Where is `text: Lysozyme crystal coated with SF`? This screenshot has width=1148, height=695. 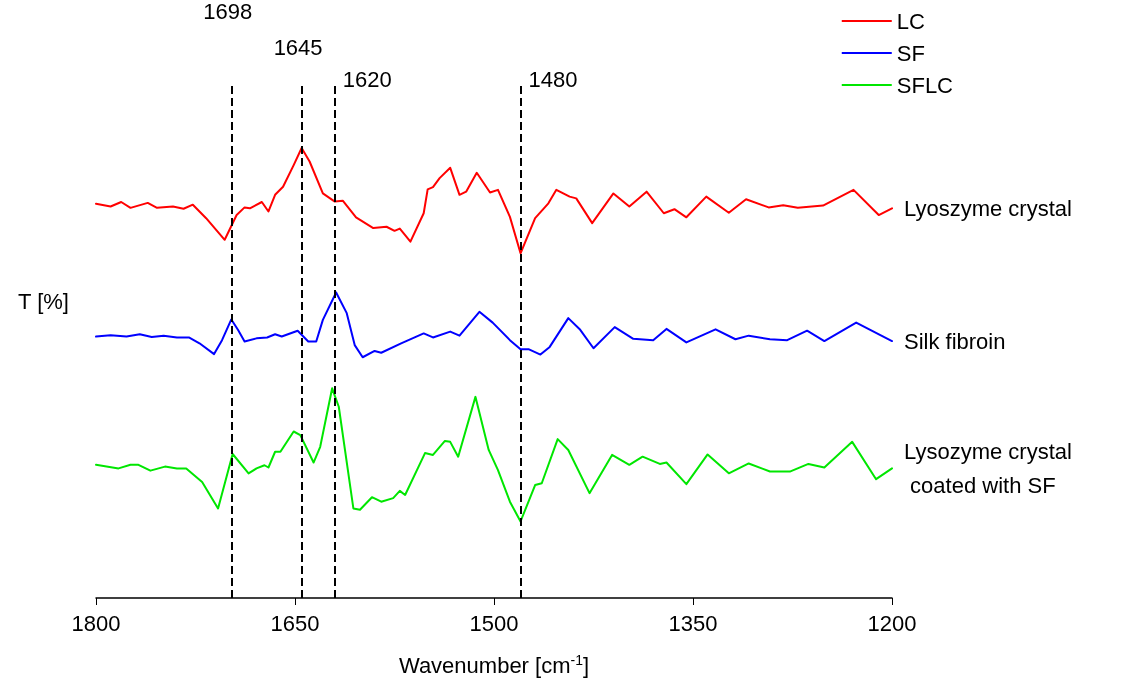
text: Lysozyme crystal coated with SF is located at coordinates (988, 468).